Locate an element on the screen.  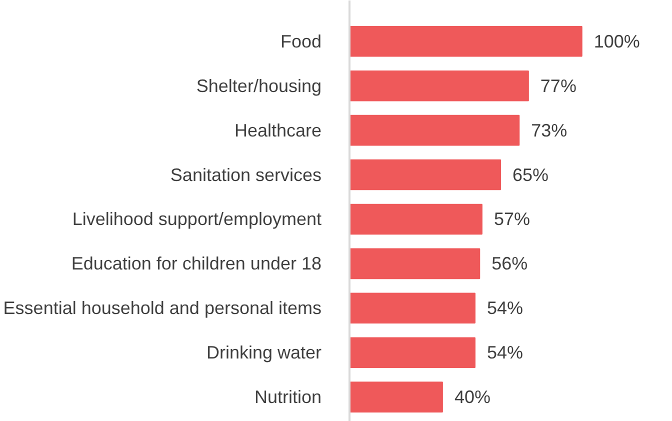
y-tick-label: Education for children under 18 is located at coordinates (196, 264).